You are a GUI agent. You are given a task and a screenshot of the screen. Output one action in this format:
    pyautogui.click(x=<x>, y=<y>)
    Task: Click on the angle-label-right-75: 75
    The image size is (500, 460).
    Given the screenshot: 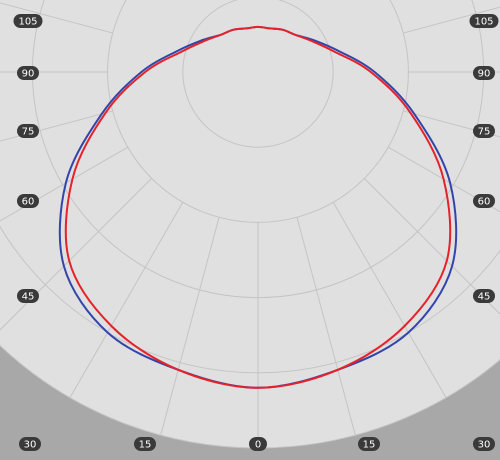 What is the action you would take?
    pyautogui.click(x=484, y=131)
    